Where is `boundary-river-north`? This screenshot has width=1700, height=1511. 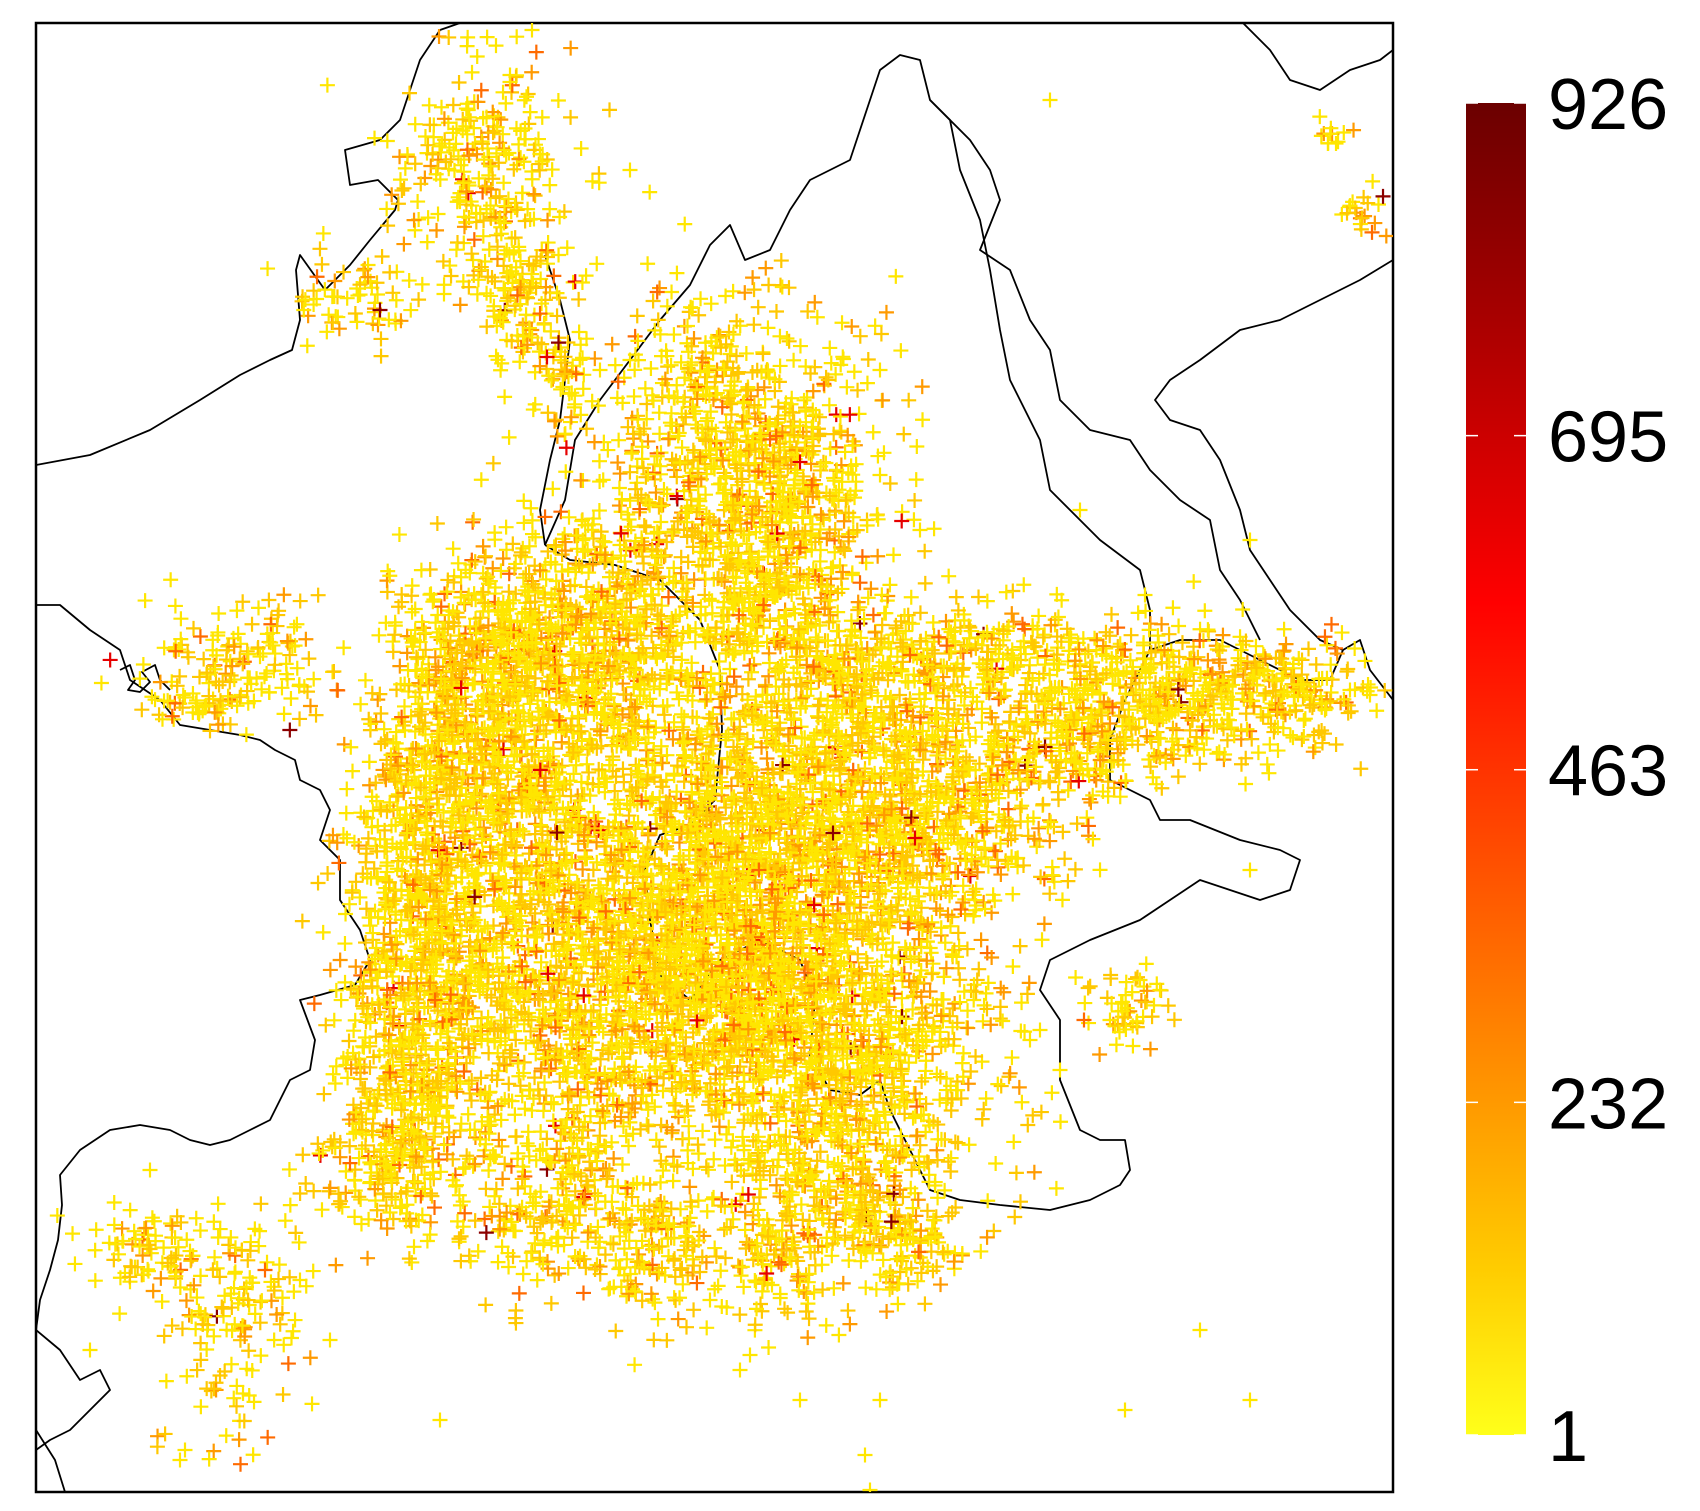
boundary-river-north is located at coordinates (555, 400).